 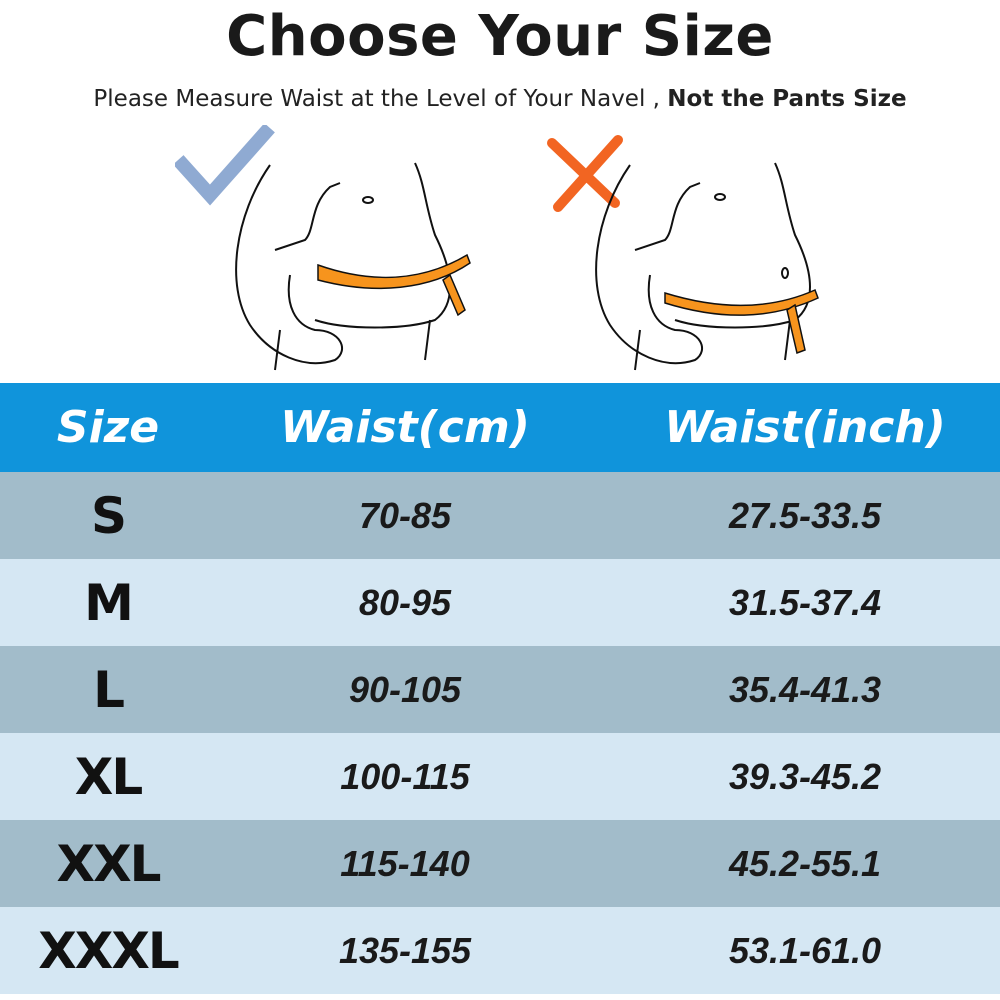 I want to click on waist-inch-cell: 27.5-33.5, so click(x=805, y=515).